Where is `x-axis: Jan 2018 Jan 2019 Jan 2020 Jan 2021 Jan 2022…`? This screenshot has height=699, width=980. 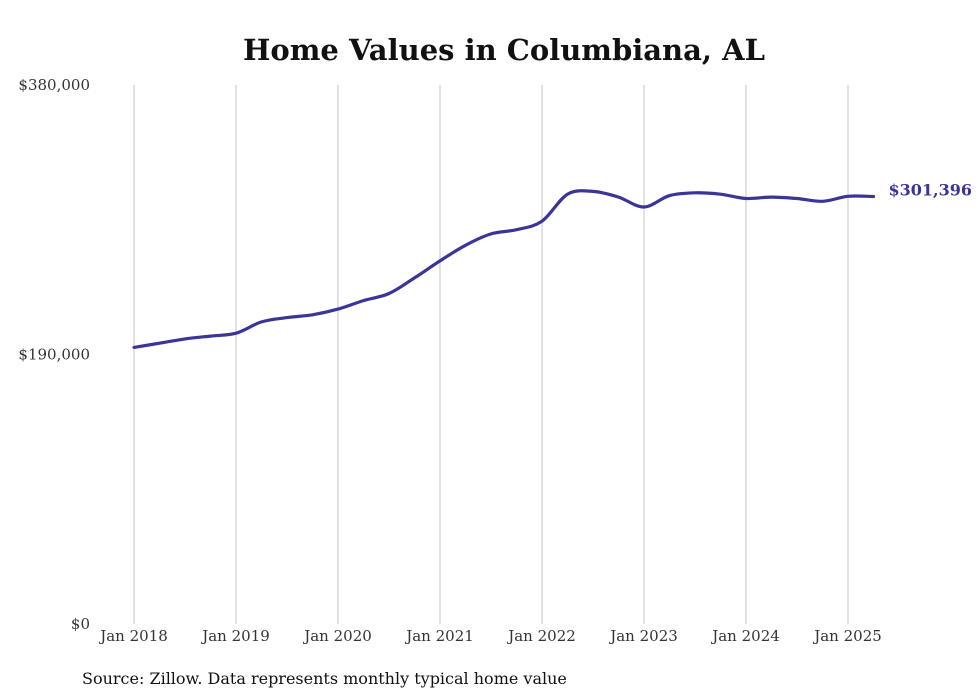 x-axis: Jan 2018 Jan 2019 Jan 2020 Jan 2021 Jan 2022… is located at coordinates (490, 636).